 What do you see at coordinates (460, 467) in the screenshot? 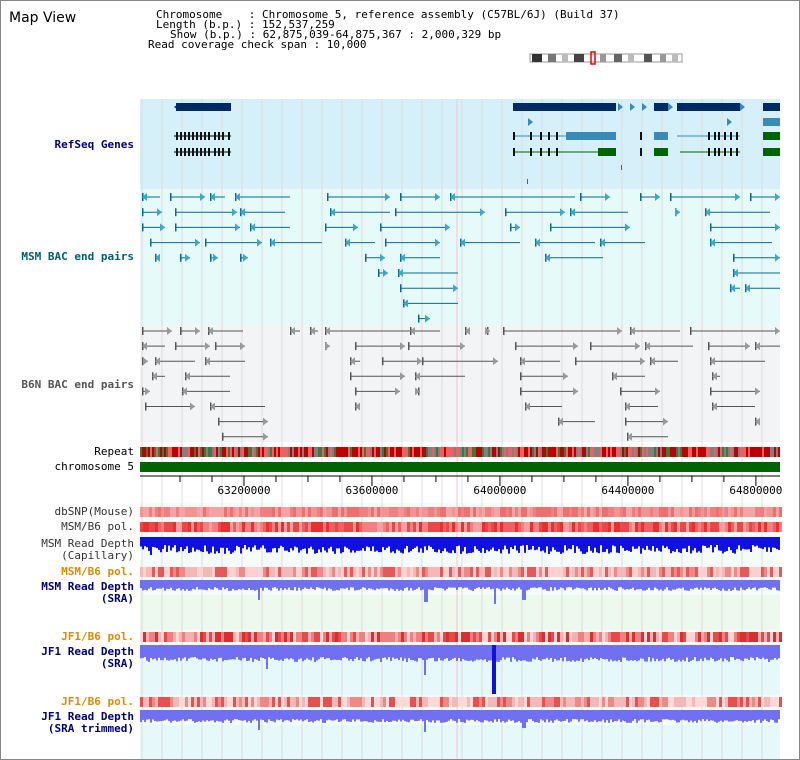
I see `chromosome-bar` at bounding box center [460, 467].